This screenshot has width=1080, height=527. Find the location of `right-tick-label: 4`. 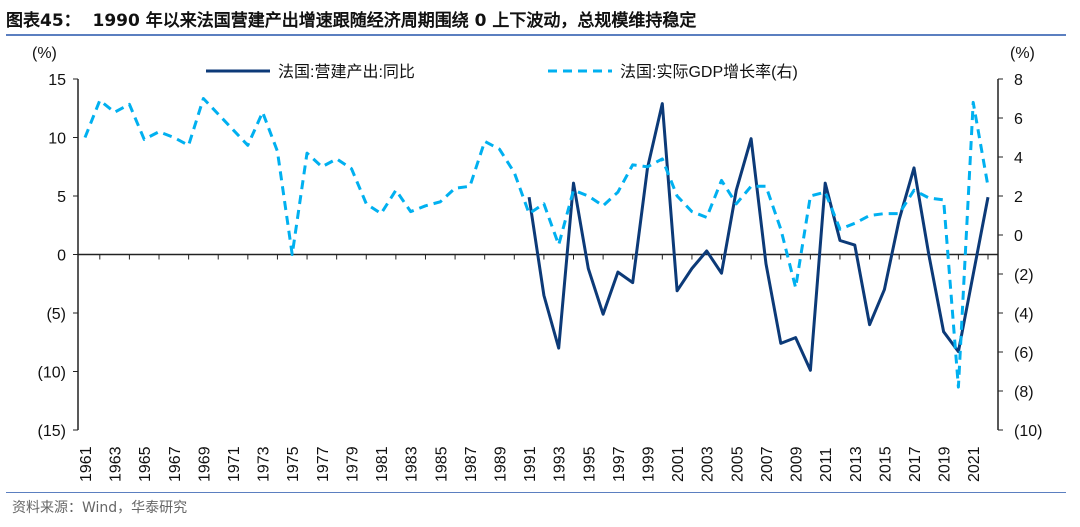

right-tick-label: 4 is located at coordinates (1018, 158).